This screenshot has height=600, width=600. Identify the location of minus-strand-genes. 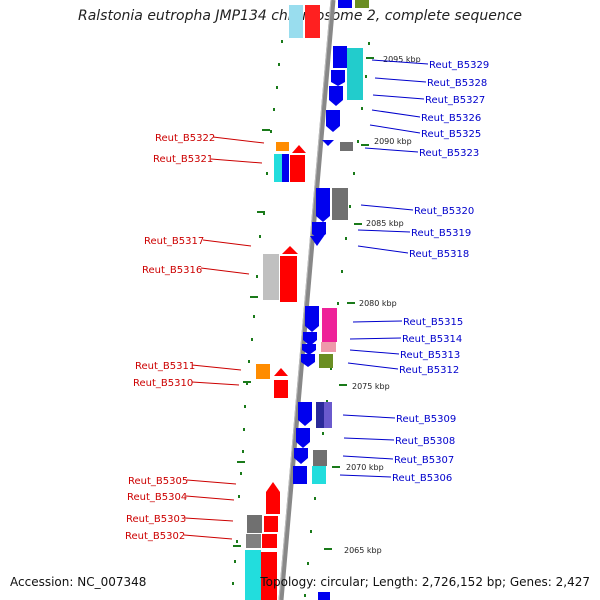
(275, 371).